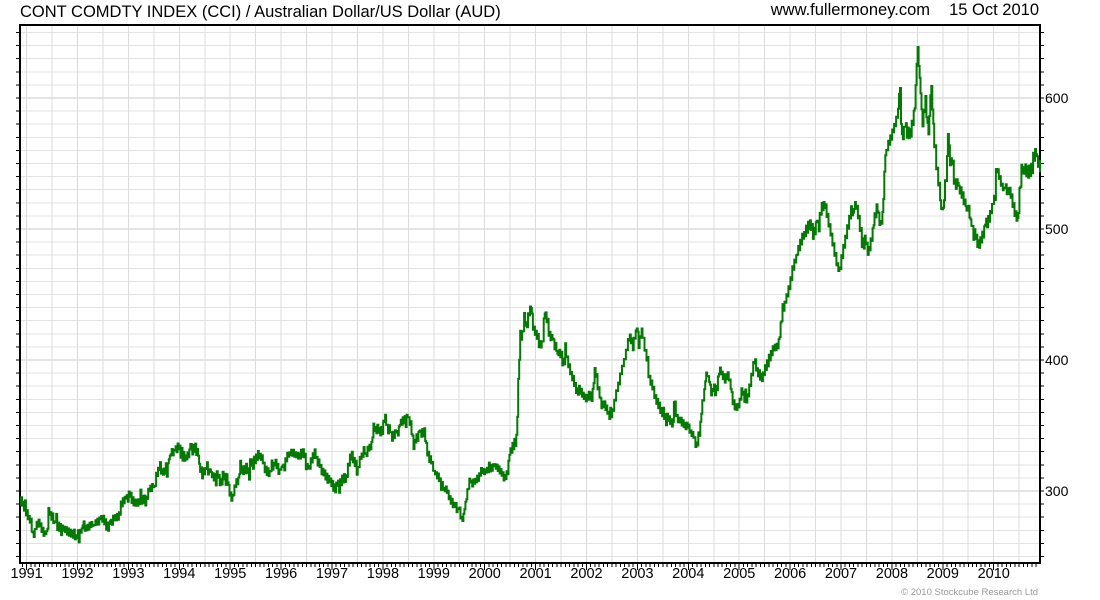 The height and width of the screenshot is (600, 1100). Describe the element at coordinates (841, 574) in the screenshot. I see `svg-text: 2007` at that location.